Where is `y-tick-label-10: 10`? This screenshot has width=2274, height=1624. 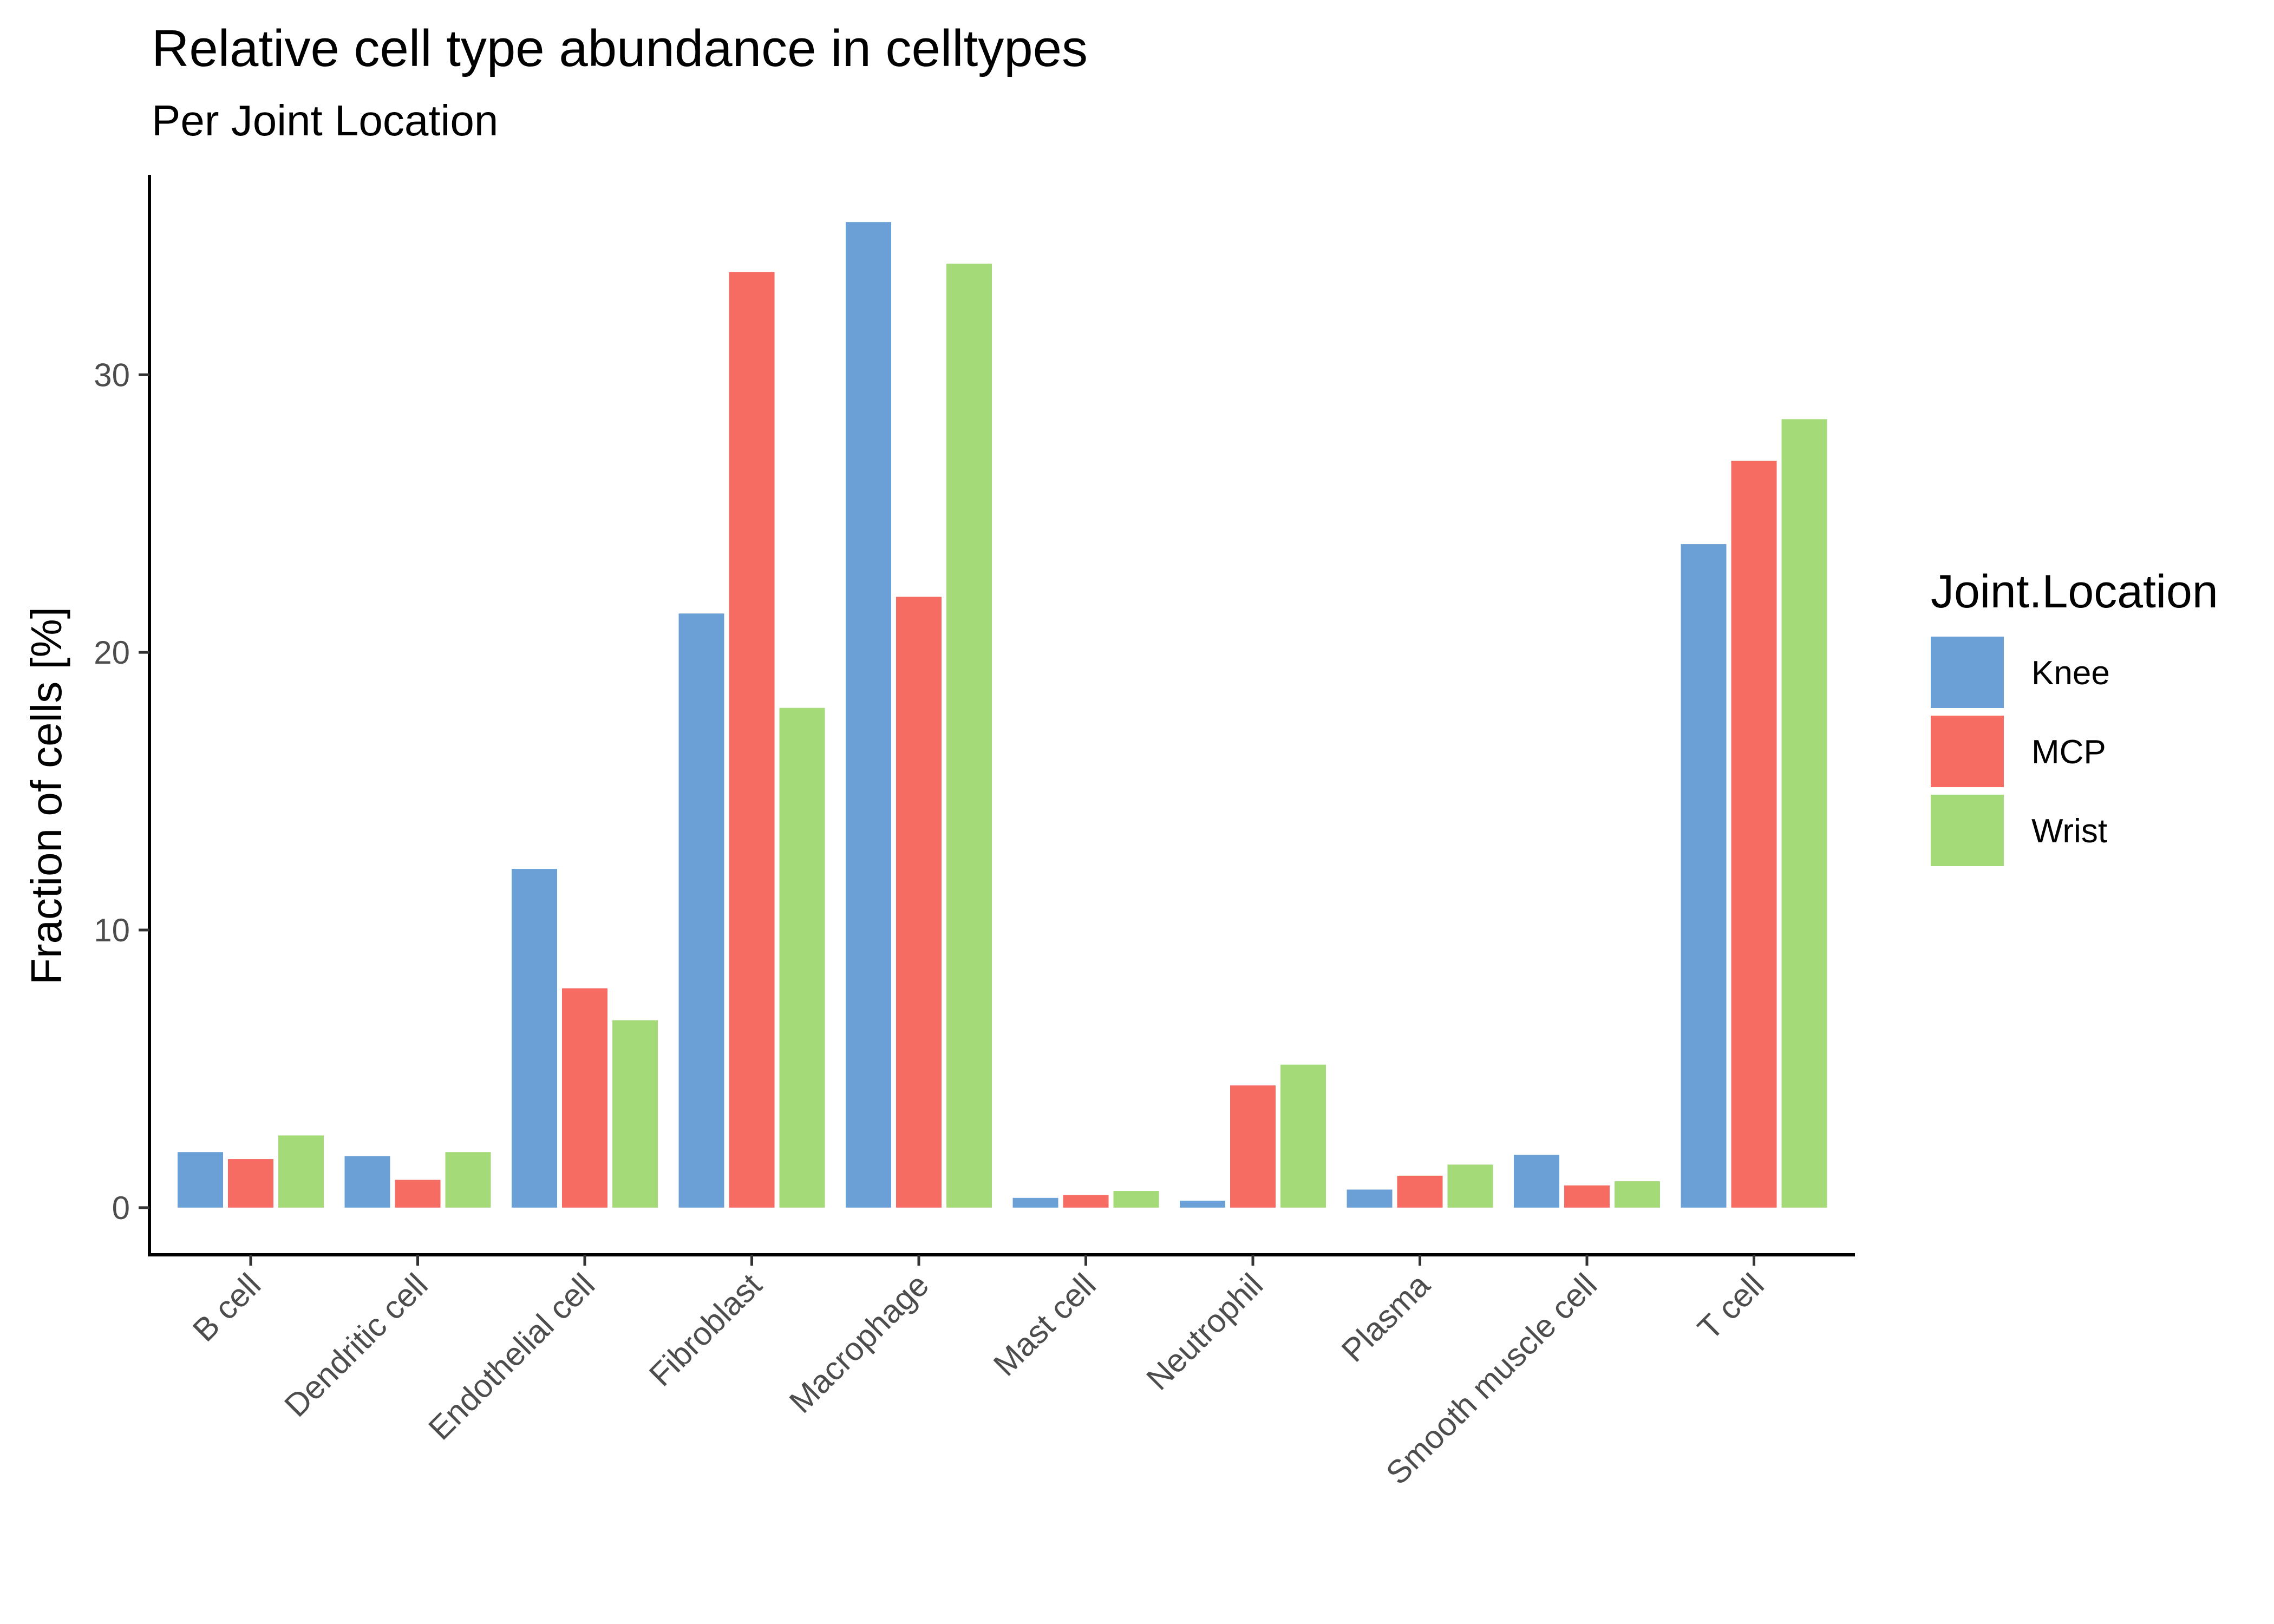
y-tick-label-10: 10 is located at coordinates (112, 930).